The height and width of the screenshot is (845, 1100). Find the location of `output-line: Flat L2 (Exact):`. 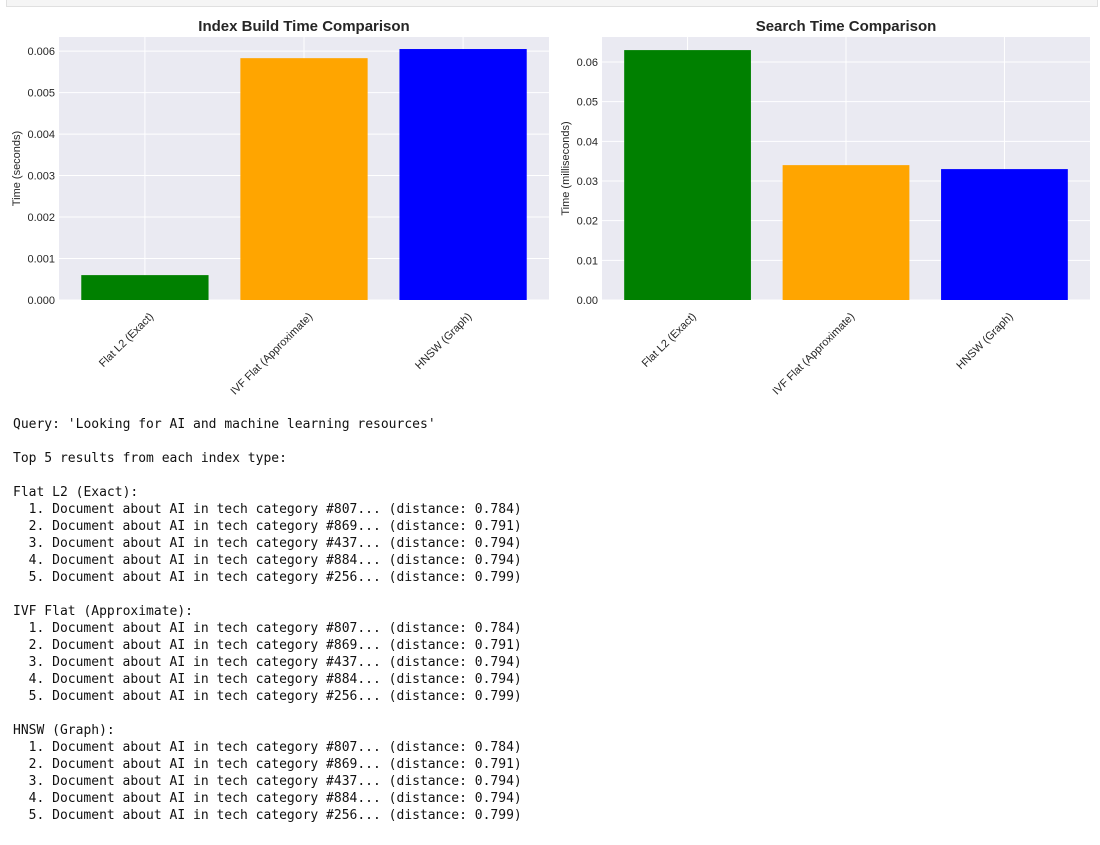

output-line: Flat L2 (Exact): is located at coordinates (76, 492).